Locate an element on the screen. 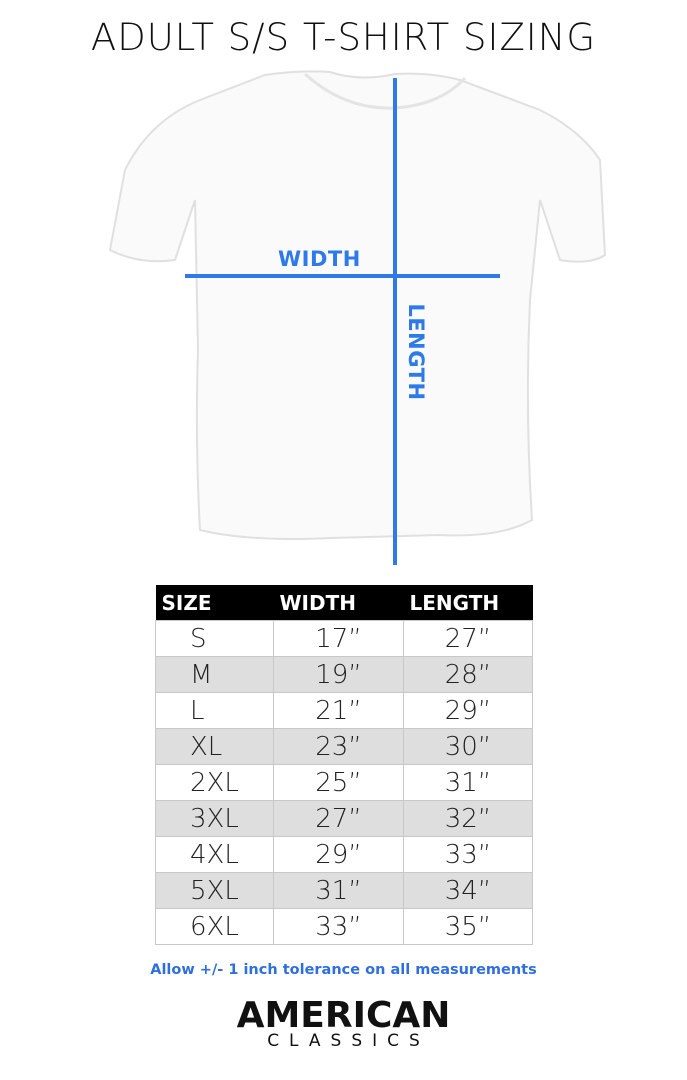 This screenshot has height=1080, width=687. size-cell: S is located at coordinates (214, 638).